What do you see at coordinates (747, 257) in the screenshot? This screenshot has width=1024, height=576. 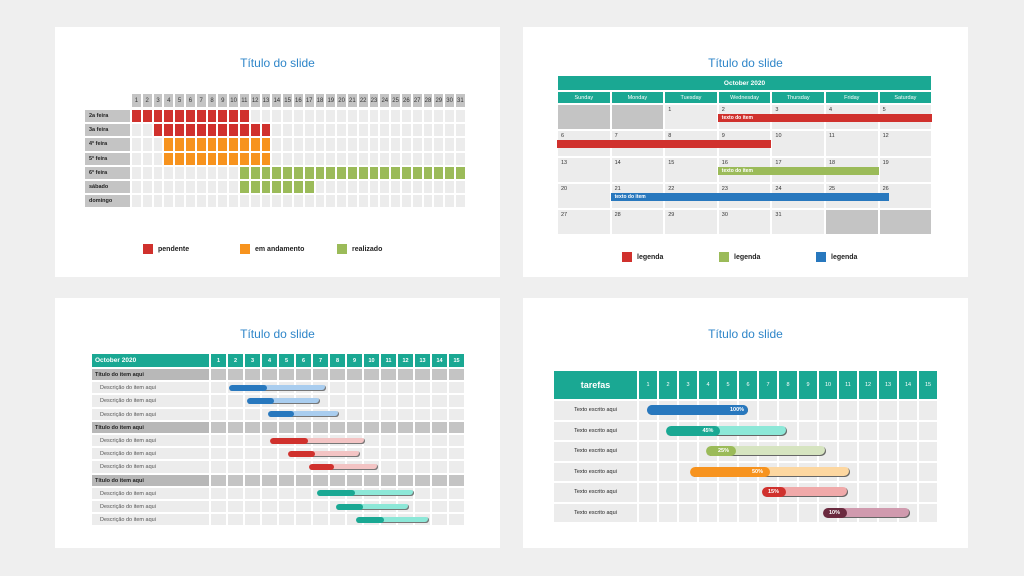 I see `legend-label: legenda` at bounding box center [747, 257].